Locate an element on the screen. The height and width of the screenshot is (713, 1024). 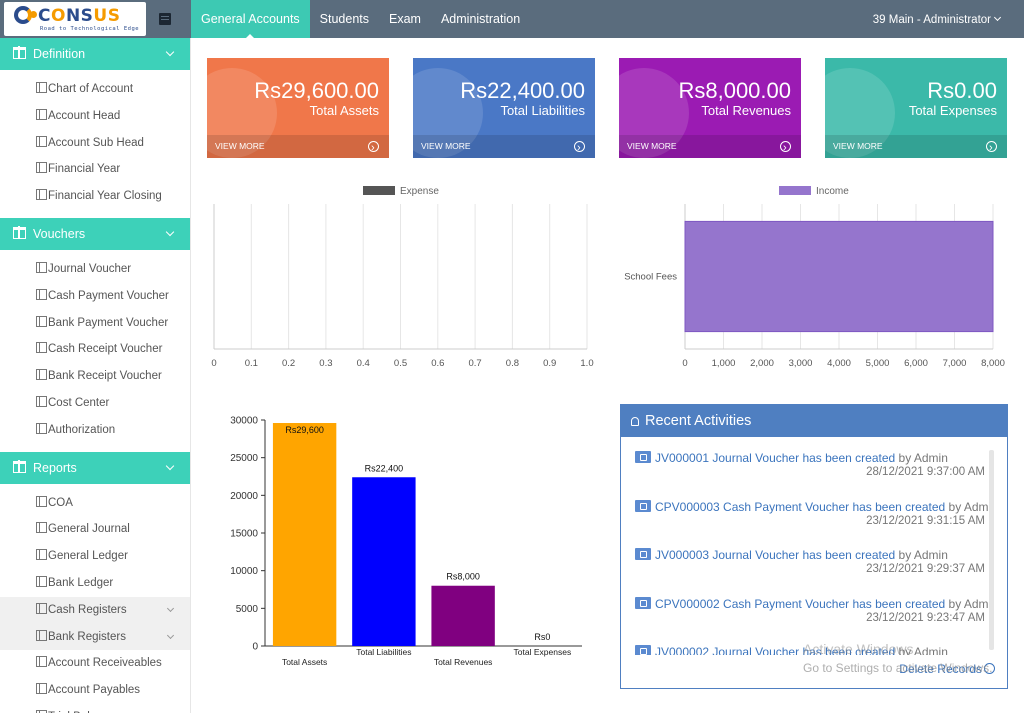
stat-card-value: Rs22,400.00 is located at coordinates (522, 90).